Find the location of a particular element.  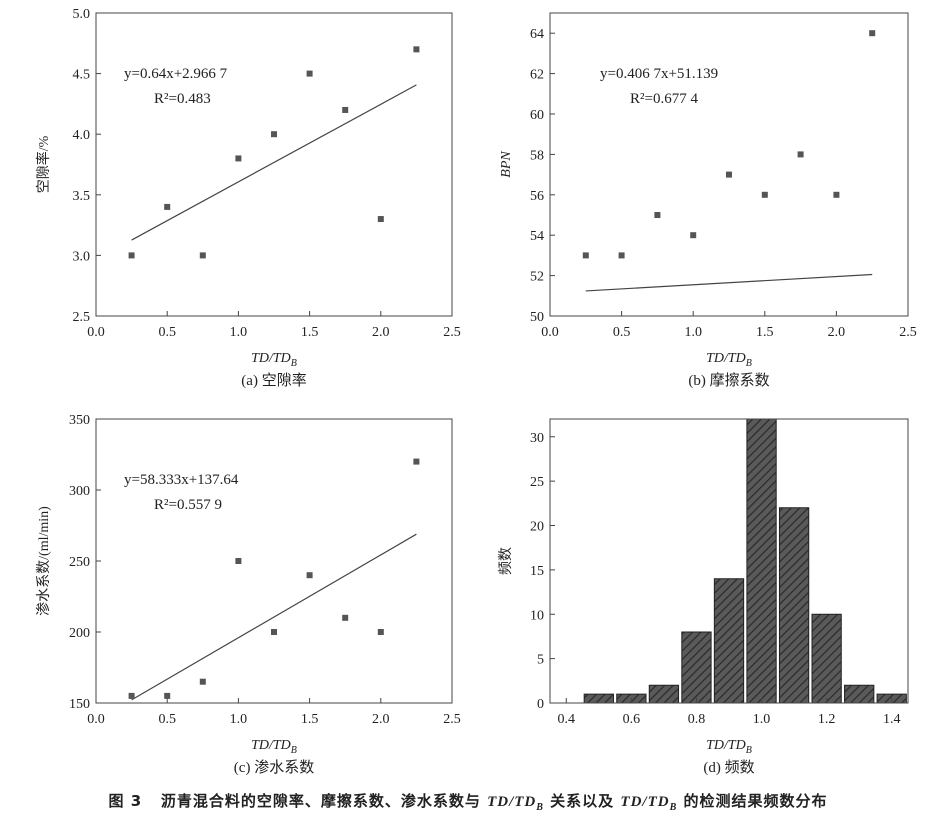

y-tick-label: 3.0 is located at coordinates (82, 256).